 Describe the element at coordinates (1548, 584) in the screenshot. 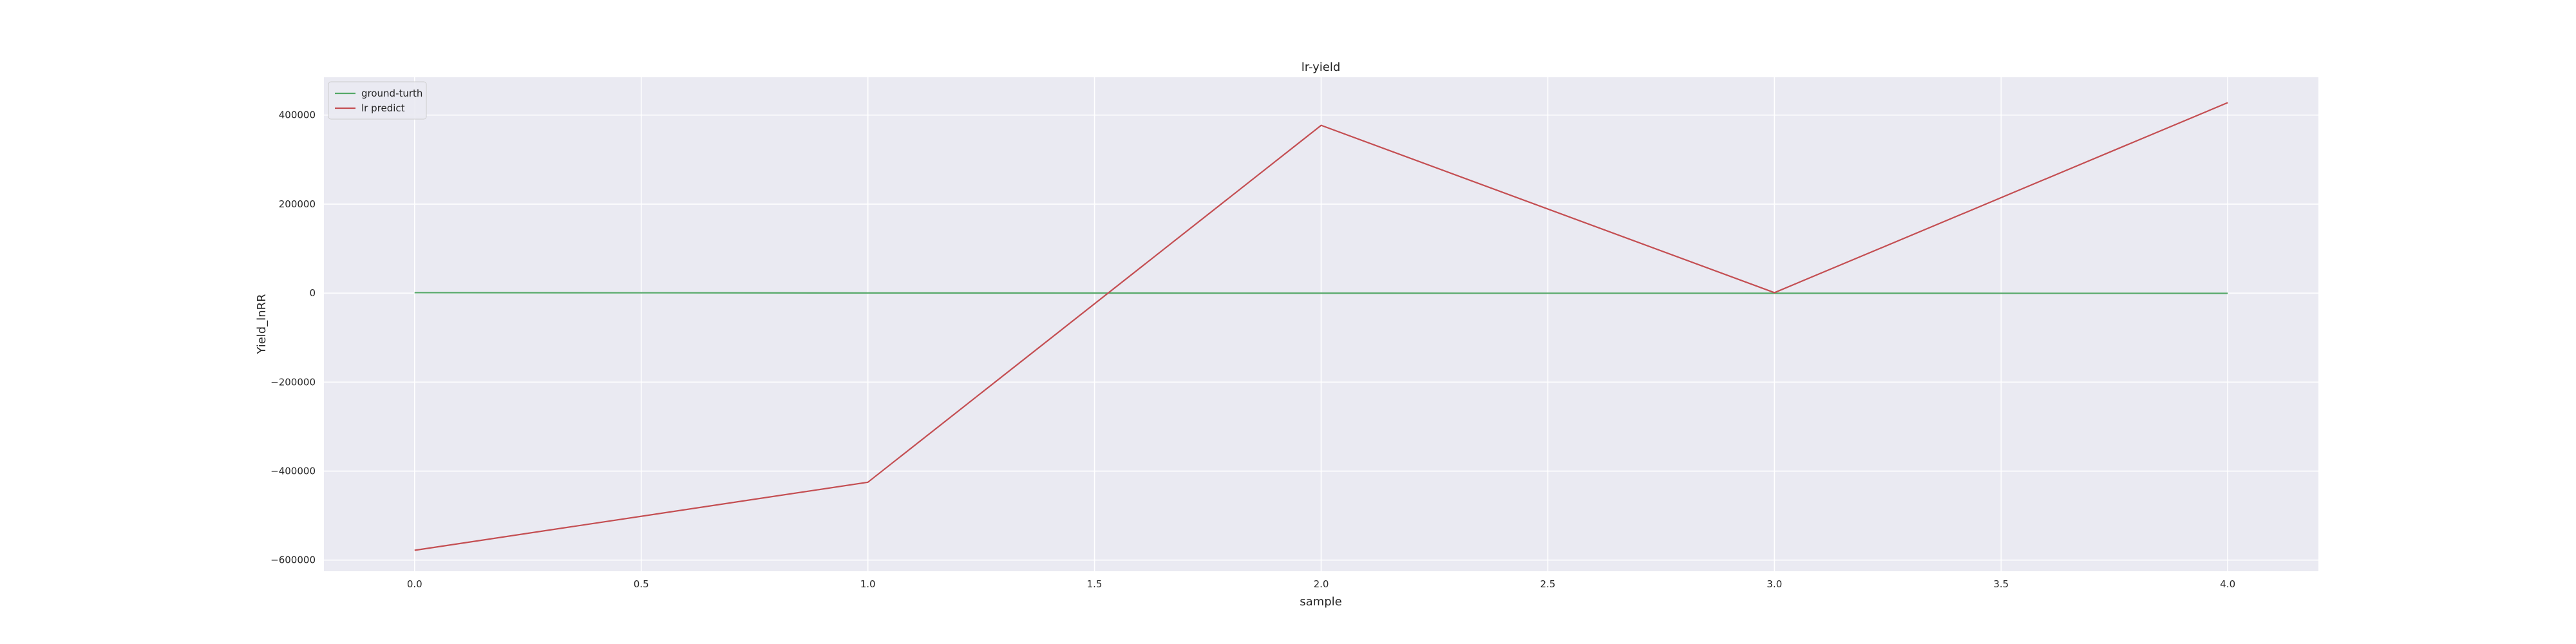

I see `x-tick-label: 2.5` at that location.